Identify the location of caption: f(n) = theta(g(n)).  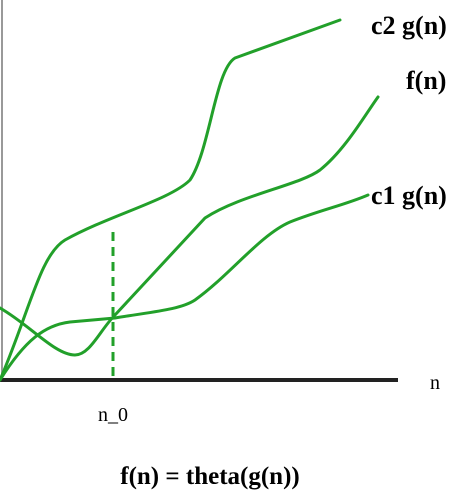
(209, 476).